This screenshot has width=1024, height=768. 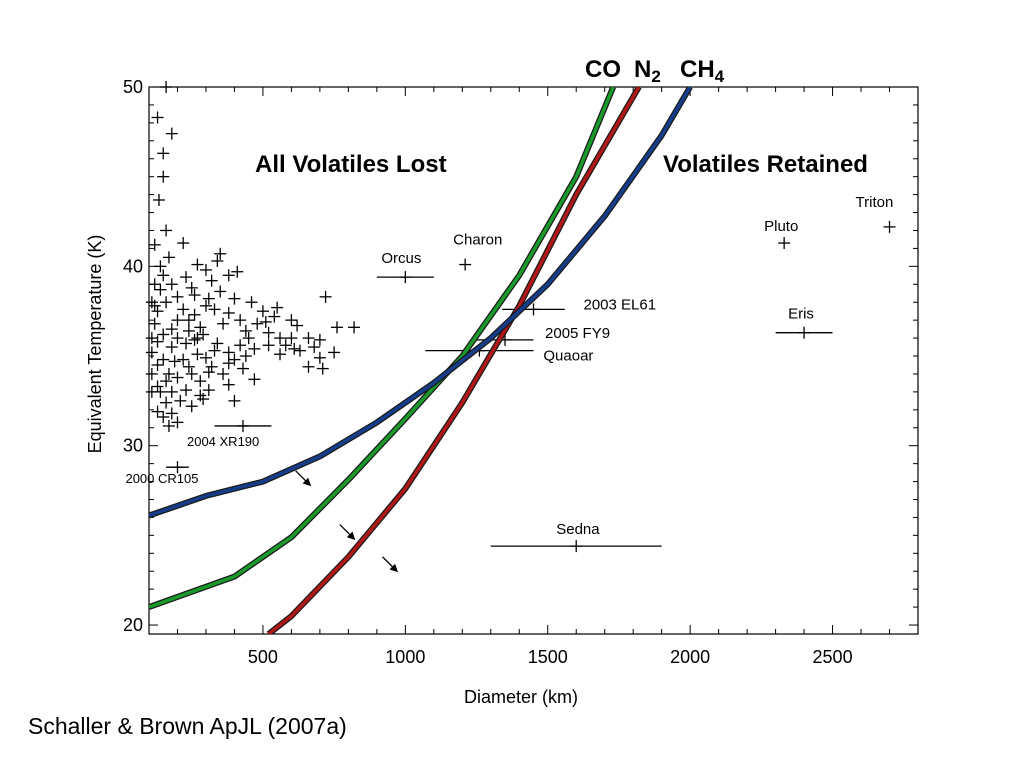 I want to click on curve-label-ch4: CH4, so click(x=702, y=71).